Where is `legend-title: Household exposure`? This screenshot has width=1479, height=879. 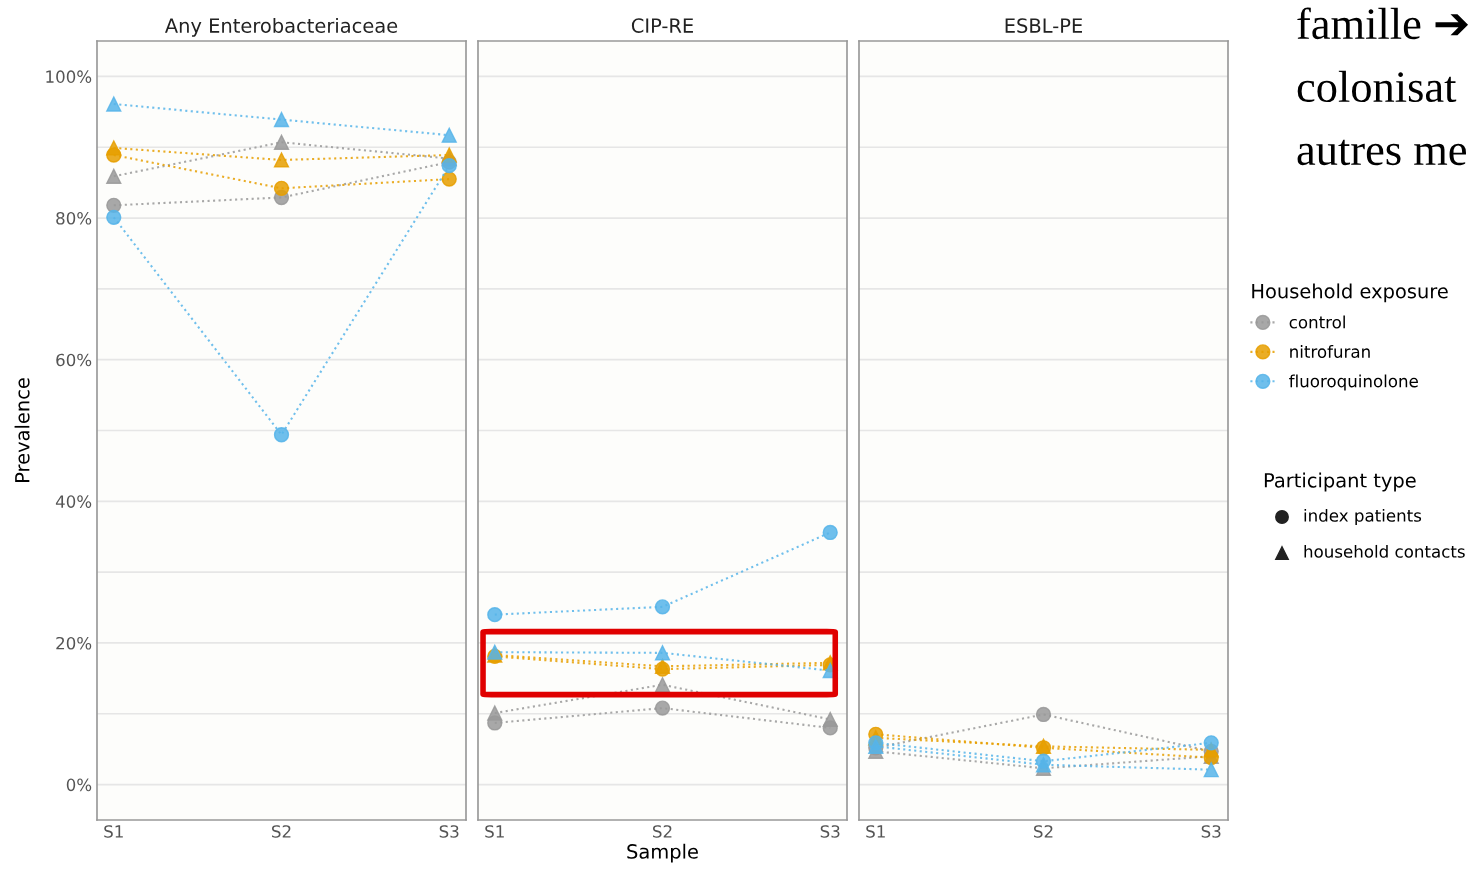 legend-title: Household exposure is located at coordinates (1350, 293).